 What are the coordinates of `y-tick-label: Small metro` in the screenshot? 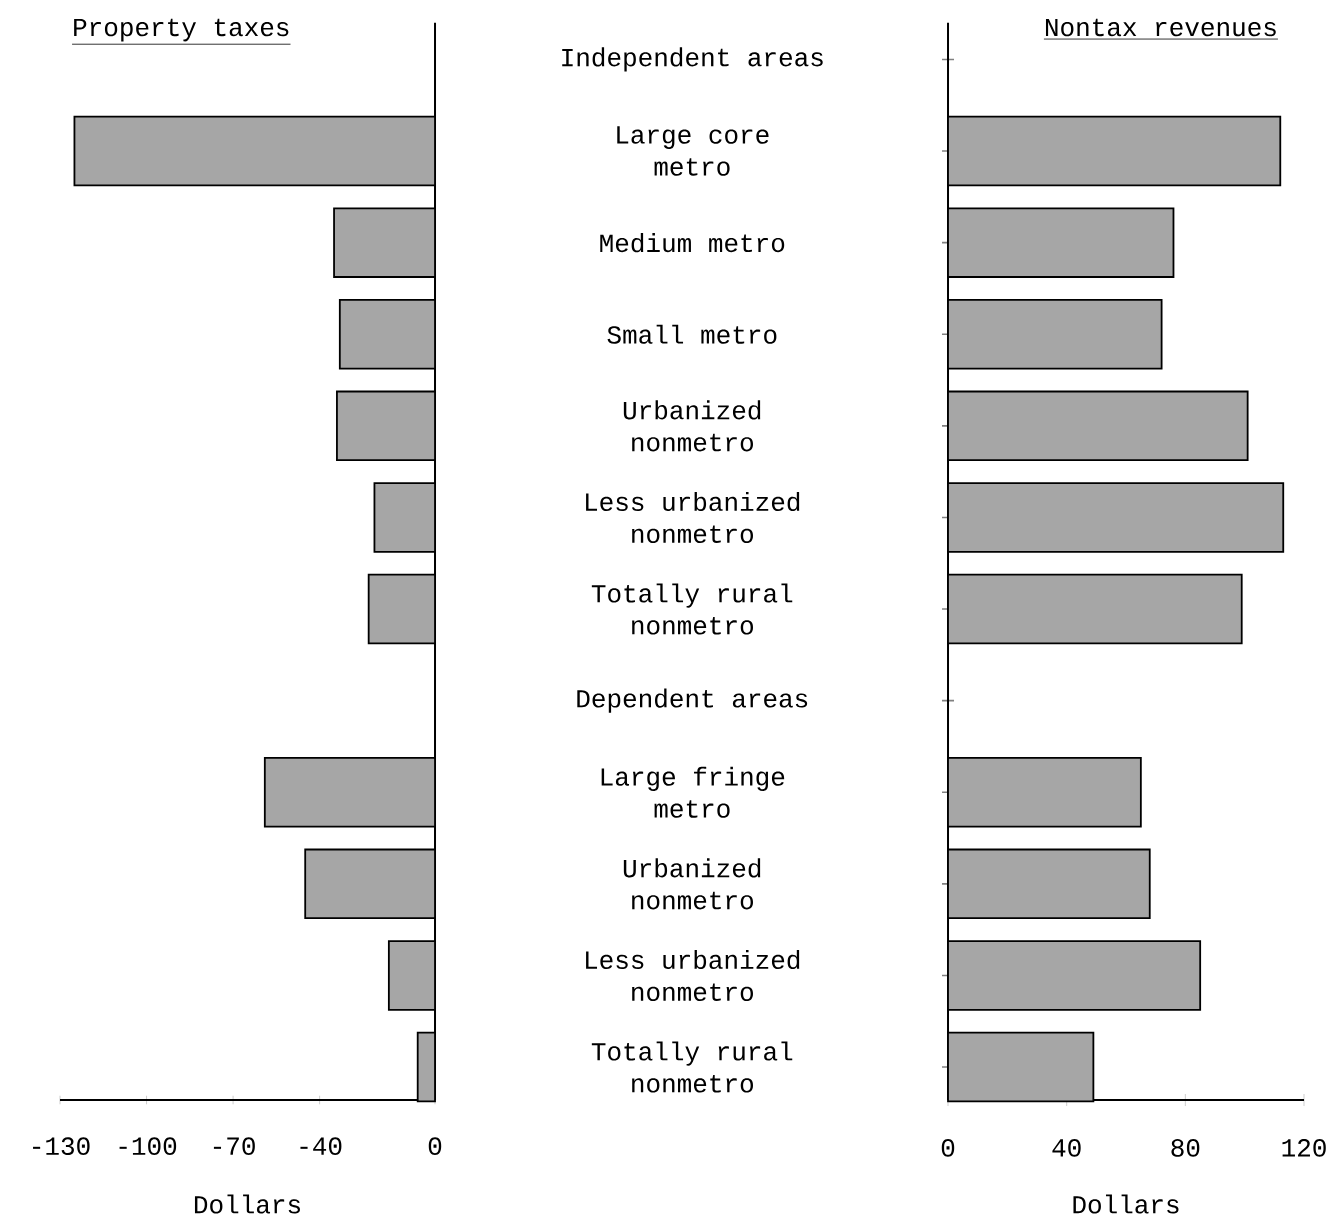 It's located at (692, 334).